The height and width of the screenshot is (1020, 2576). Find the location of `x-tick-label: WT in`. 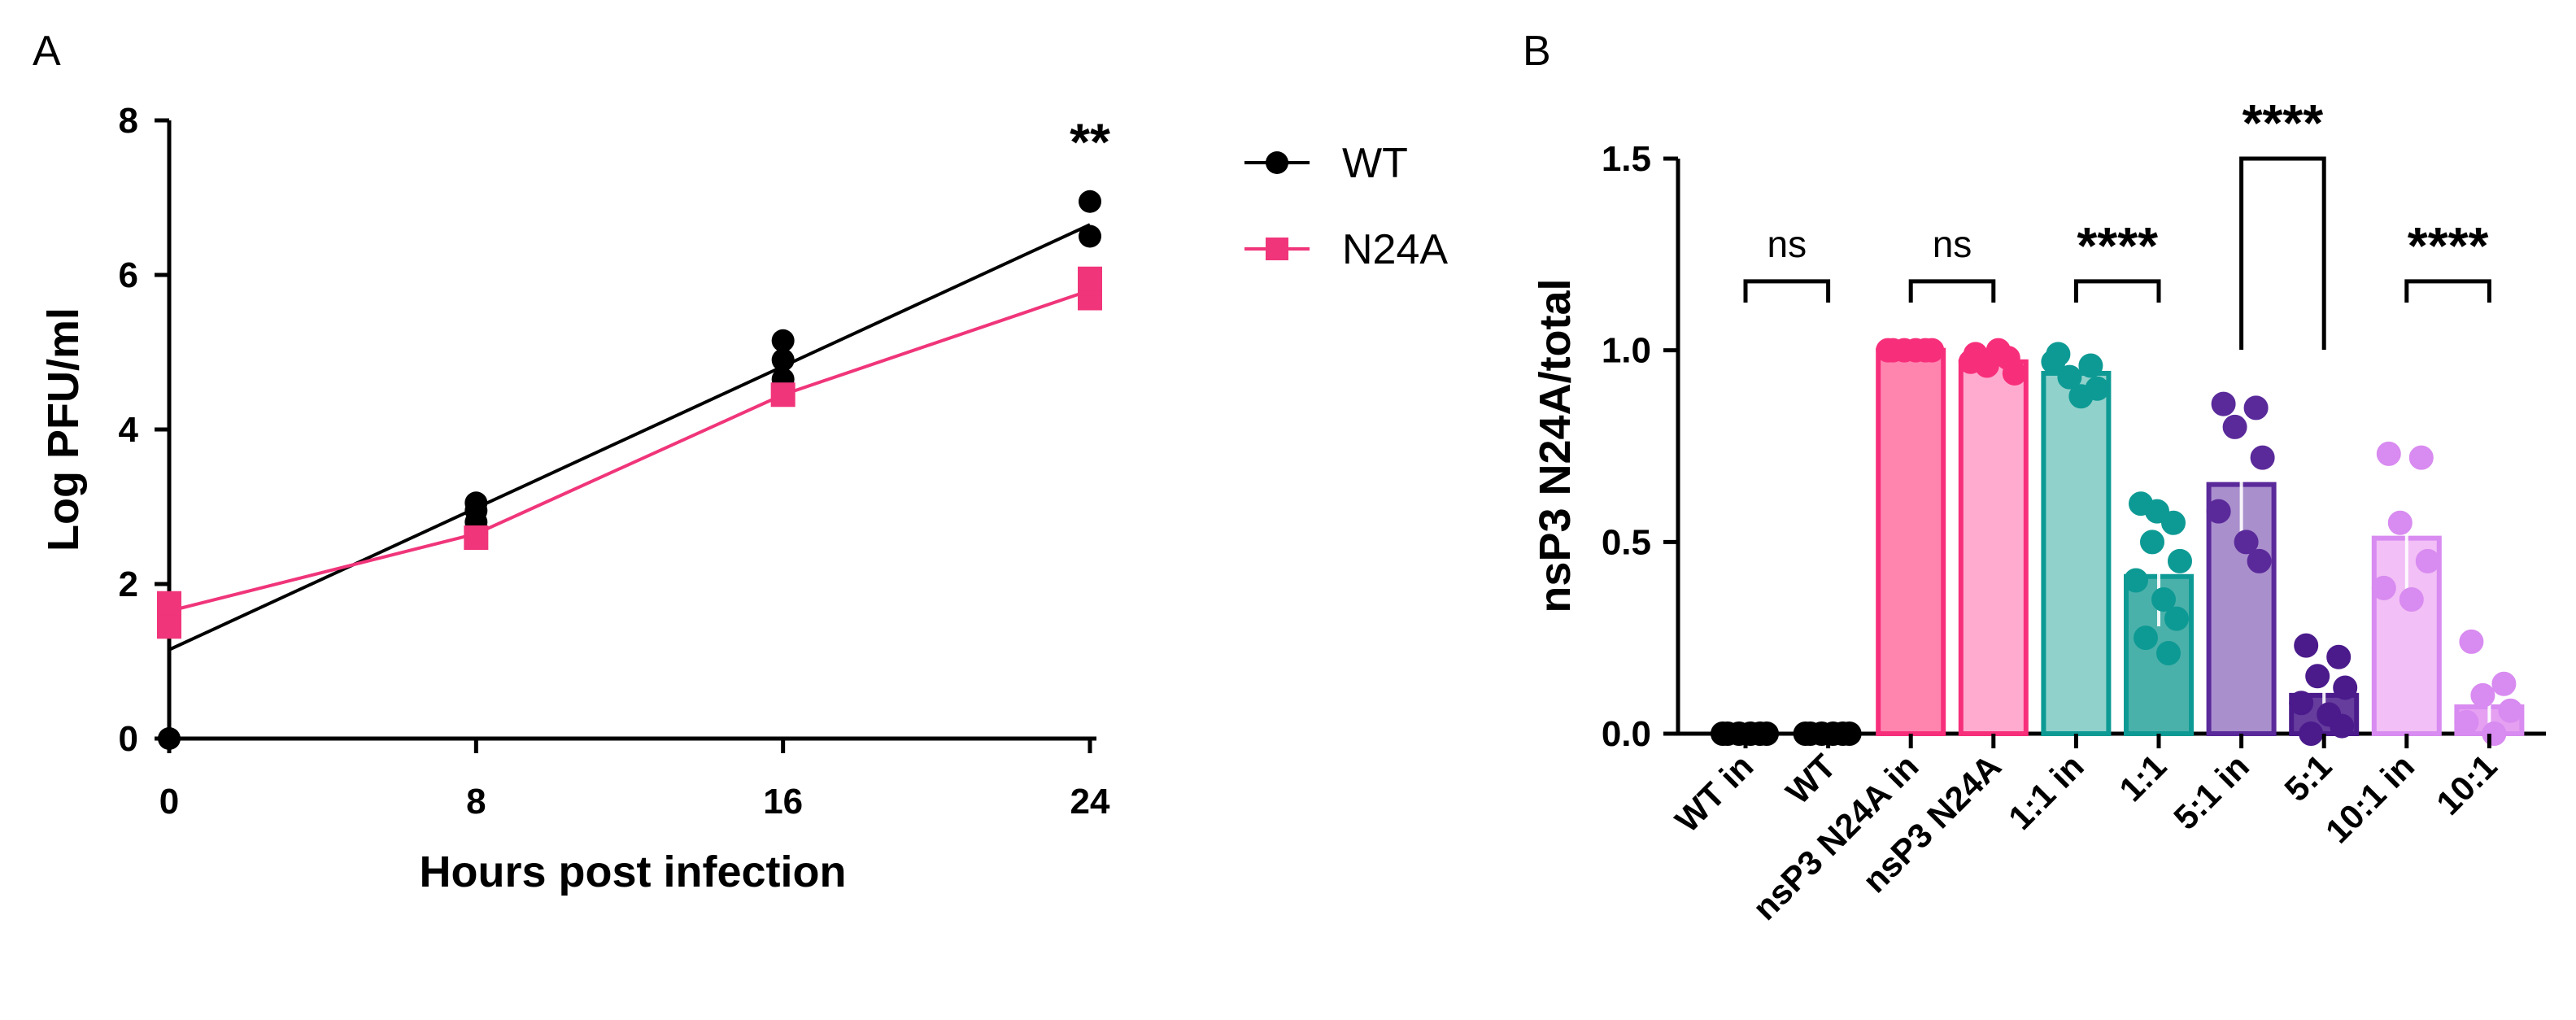

x-tick-label: WT in is located at coordinates (1713, 793).